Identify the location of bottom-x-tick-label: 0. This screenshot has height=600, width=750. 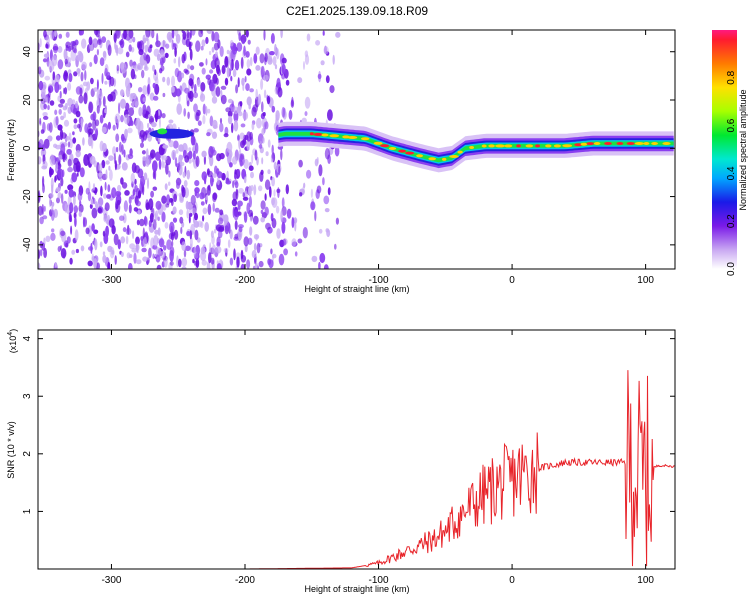
(512, 580).